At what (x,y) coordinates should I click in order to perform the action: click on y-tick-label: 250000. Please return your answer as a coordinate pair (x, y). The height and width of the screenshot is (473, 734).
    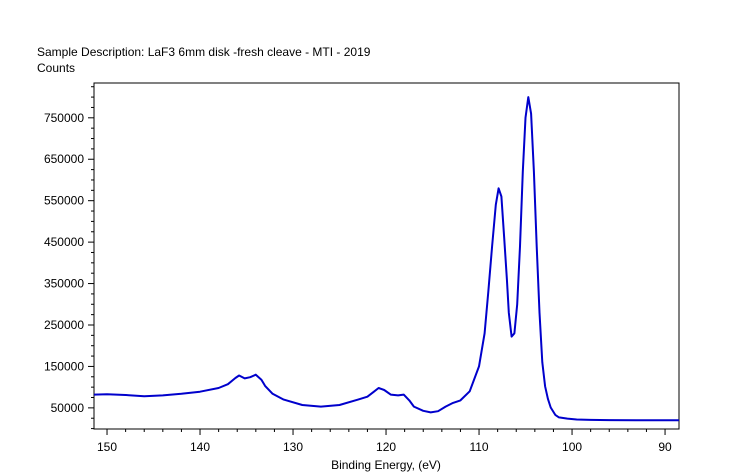
    Looking at the image, I should click on (64, 325).